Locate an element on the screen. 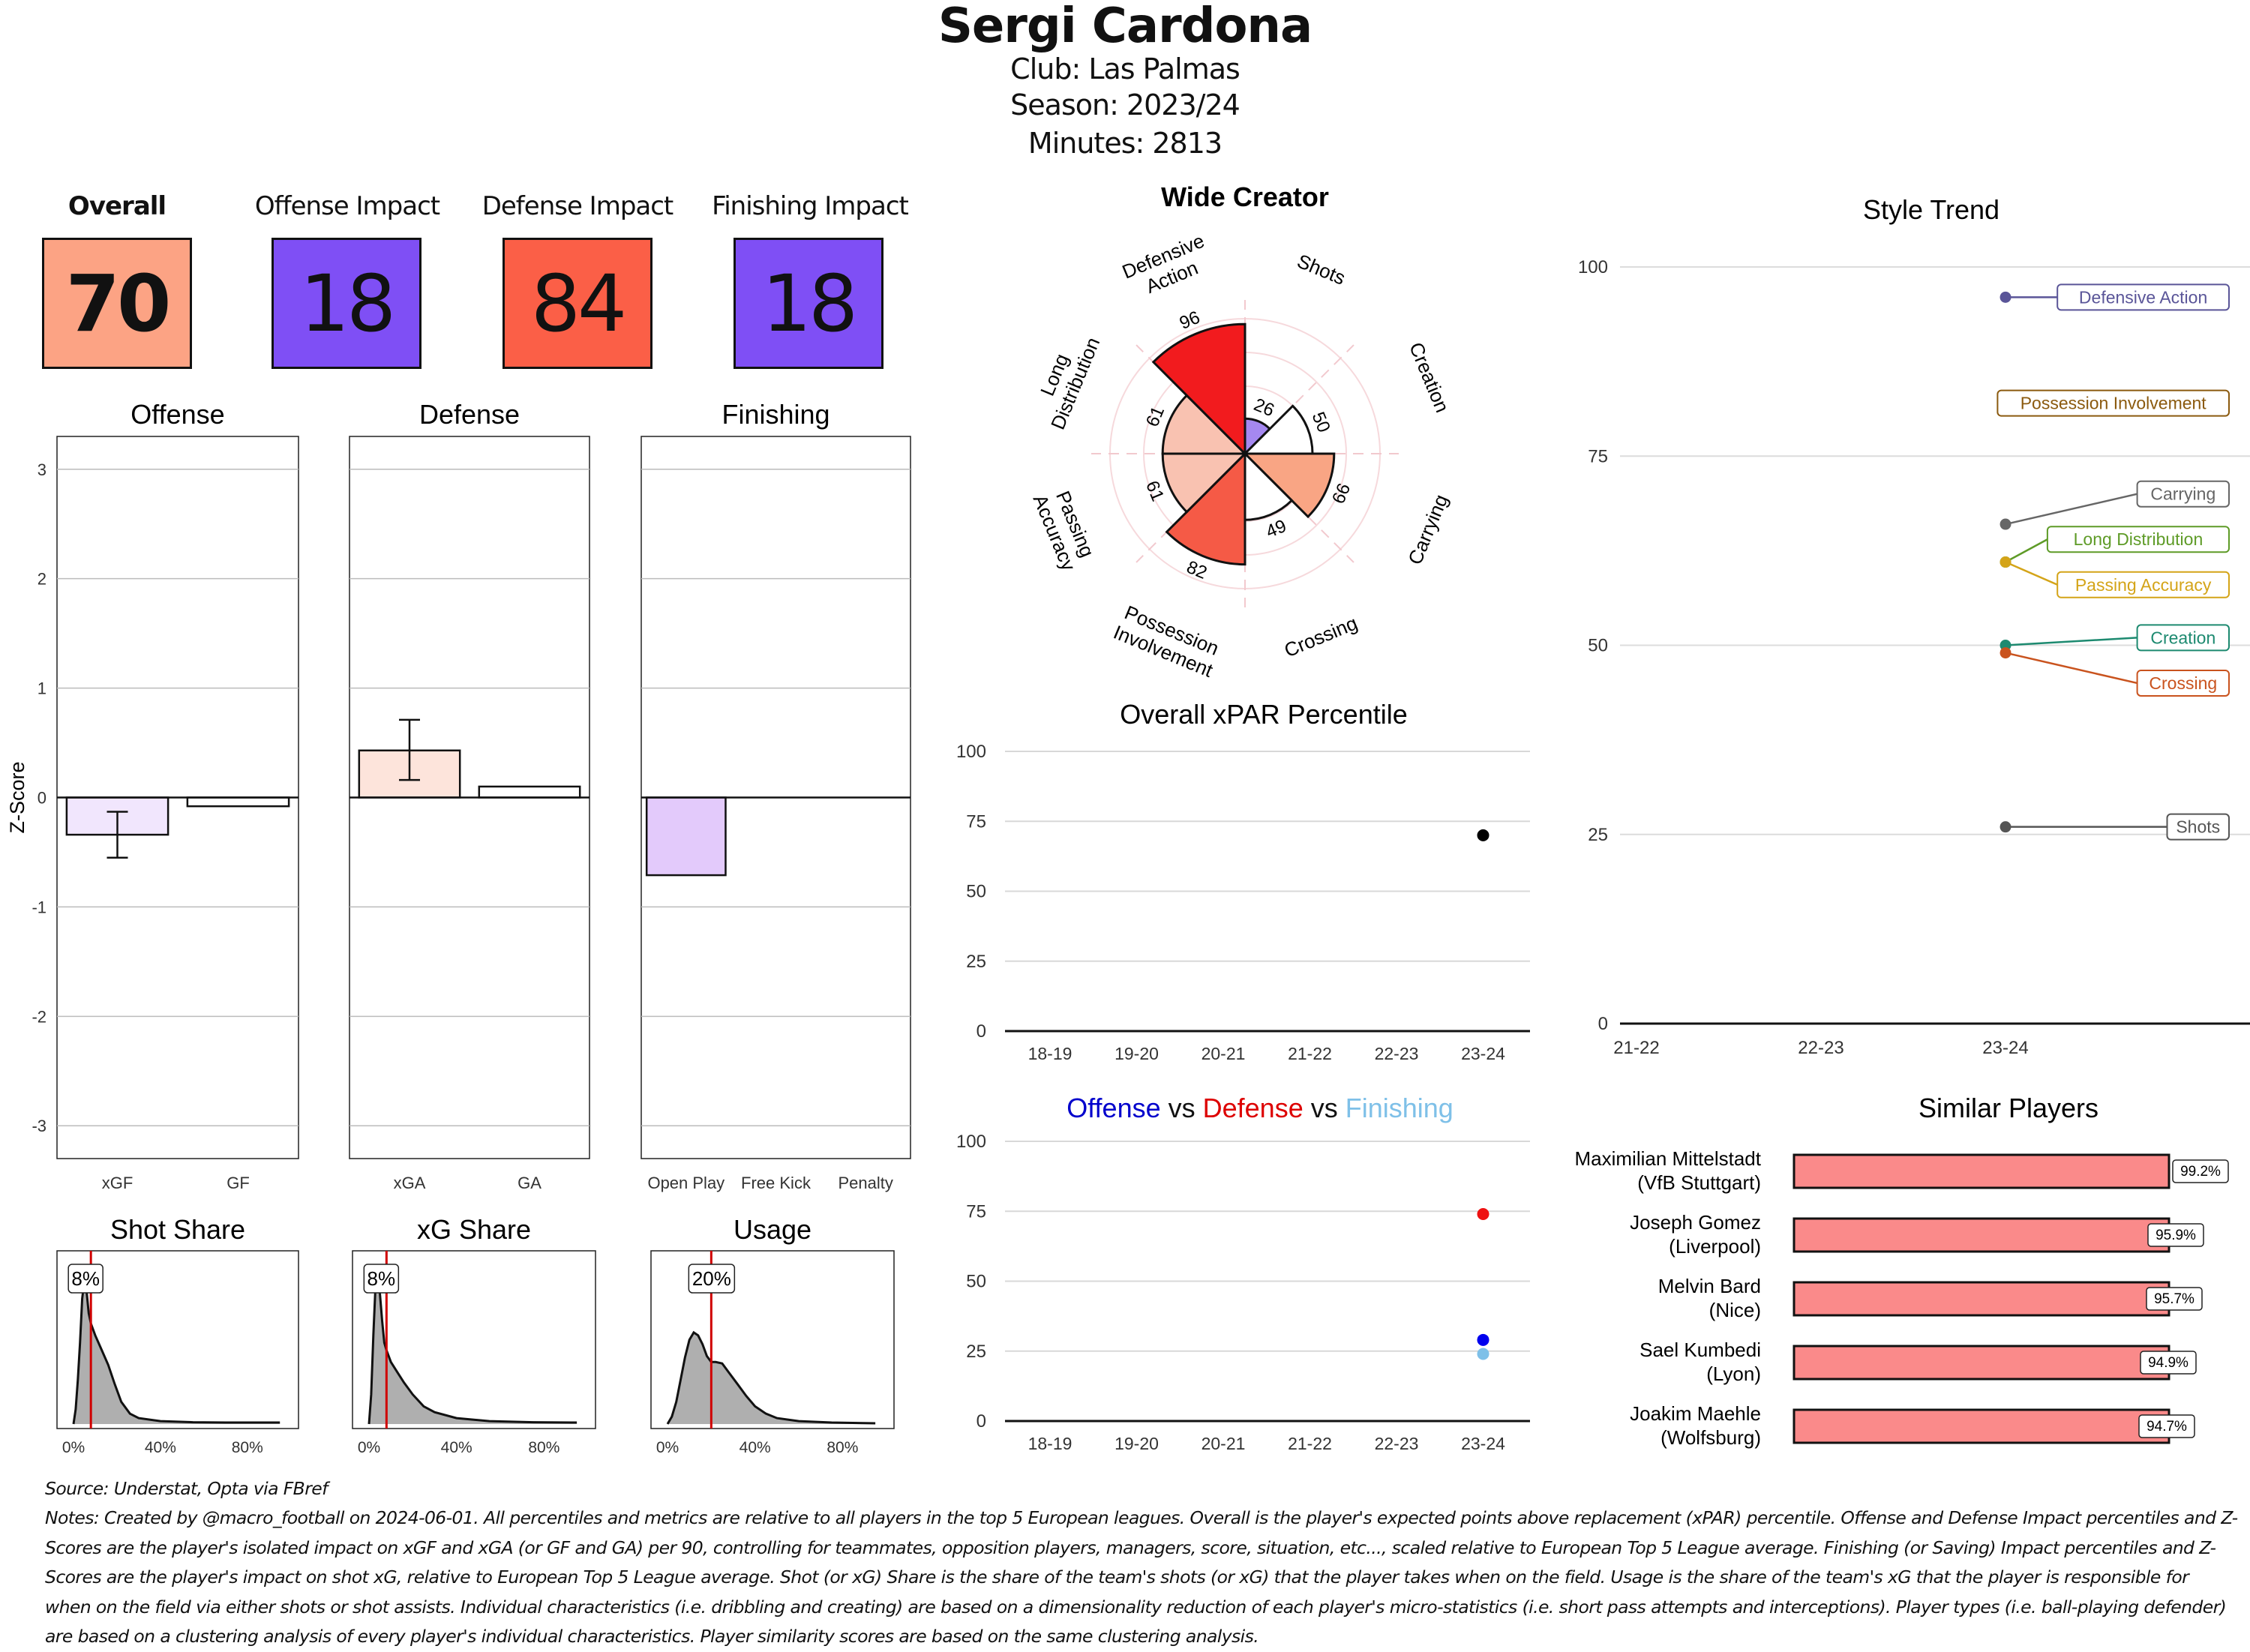 The image size is (2250, 1652). player-club: (VfB Stuttgart) is located at coordinates (1699, 1182).